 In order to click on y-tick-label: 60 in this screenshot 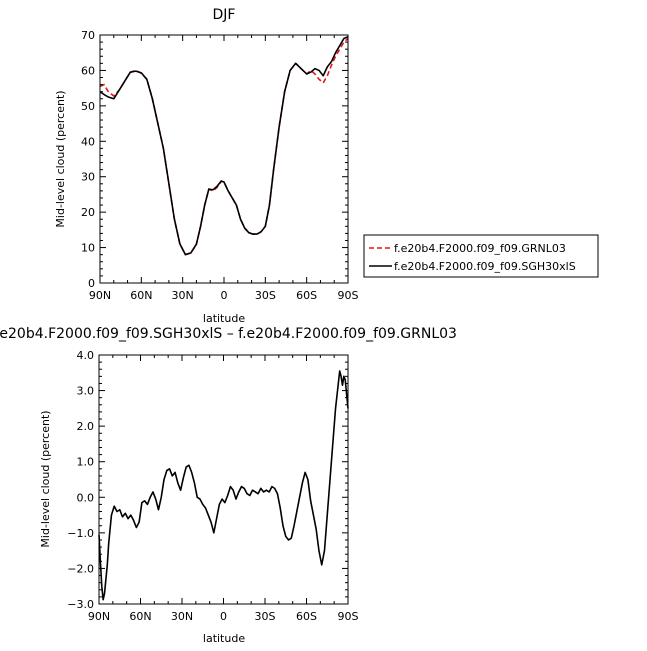, I will do `click(88, 70)`.